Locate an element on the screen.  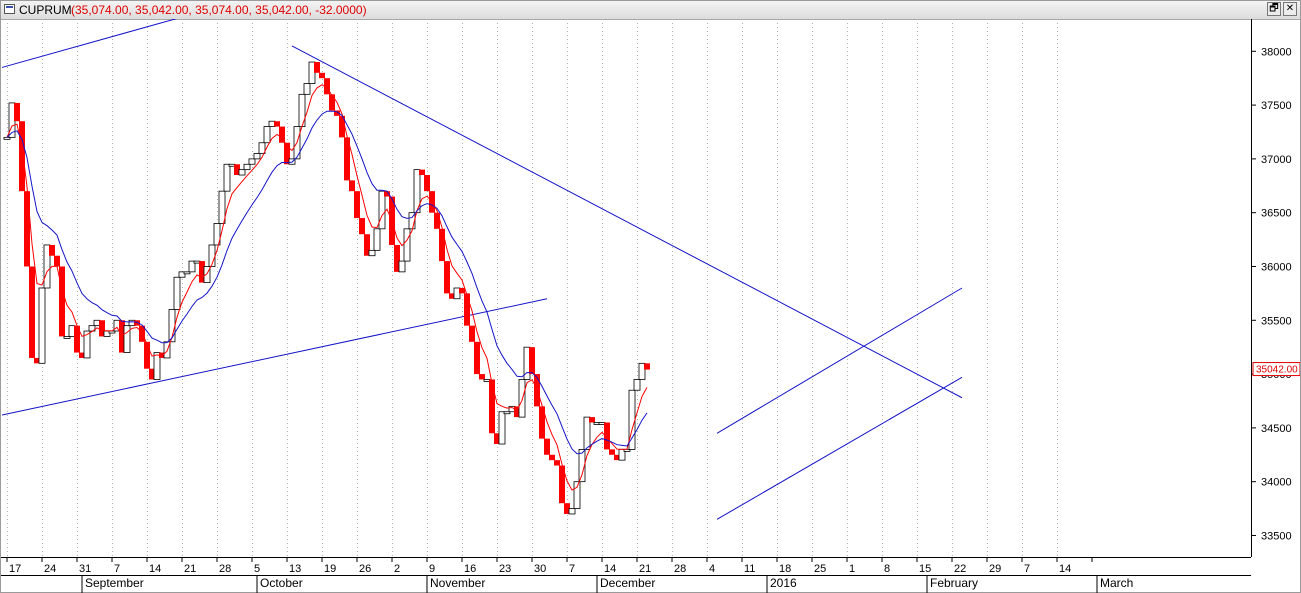
price-tick-label: 34500 is located at coordinates (1276, 429).